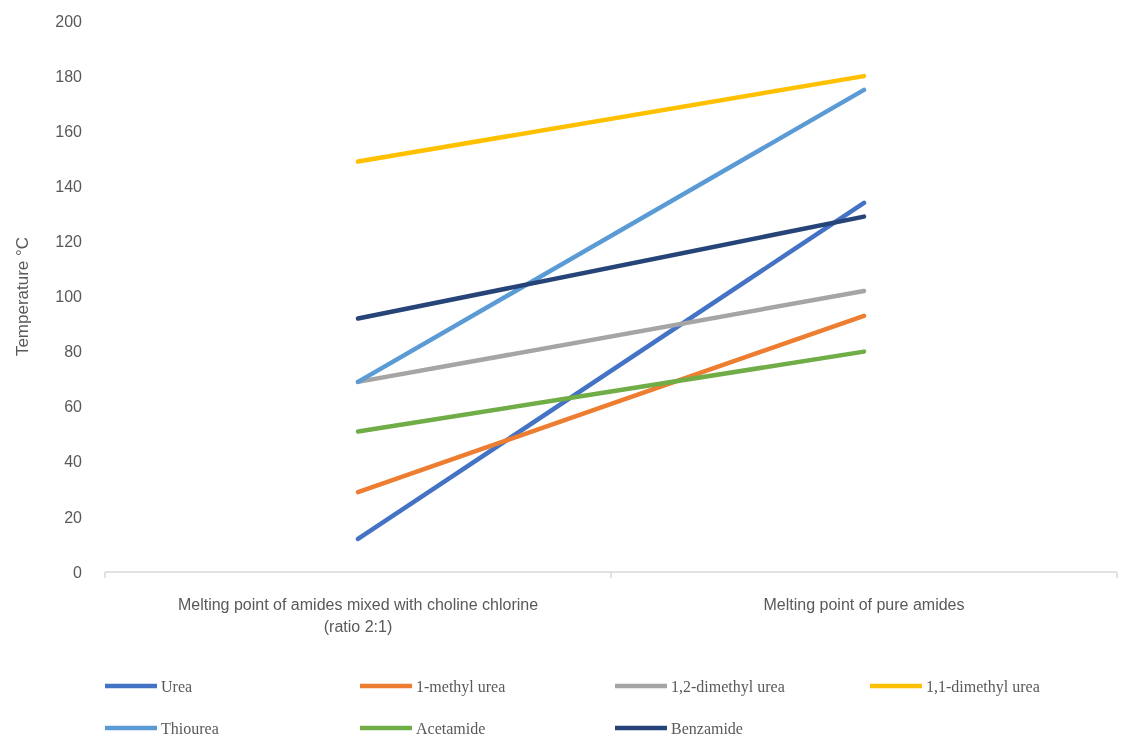 The height and width of the screenshot is (738, 1122). I want to click on legend-label: Acetamide, so click(451, 728).